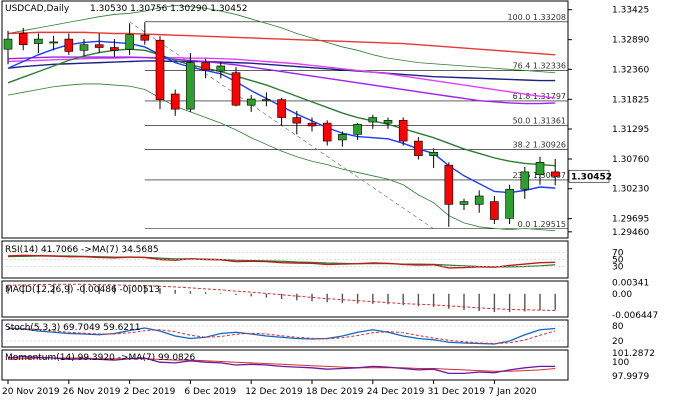 This screenshot has height=400, width=700. Describe the element at coordinates (536, 17) in the screenshot. I see `fib-label: 100.0 1.33208` at that location.